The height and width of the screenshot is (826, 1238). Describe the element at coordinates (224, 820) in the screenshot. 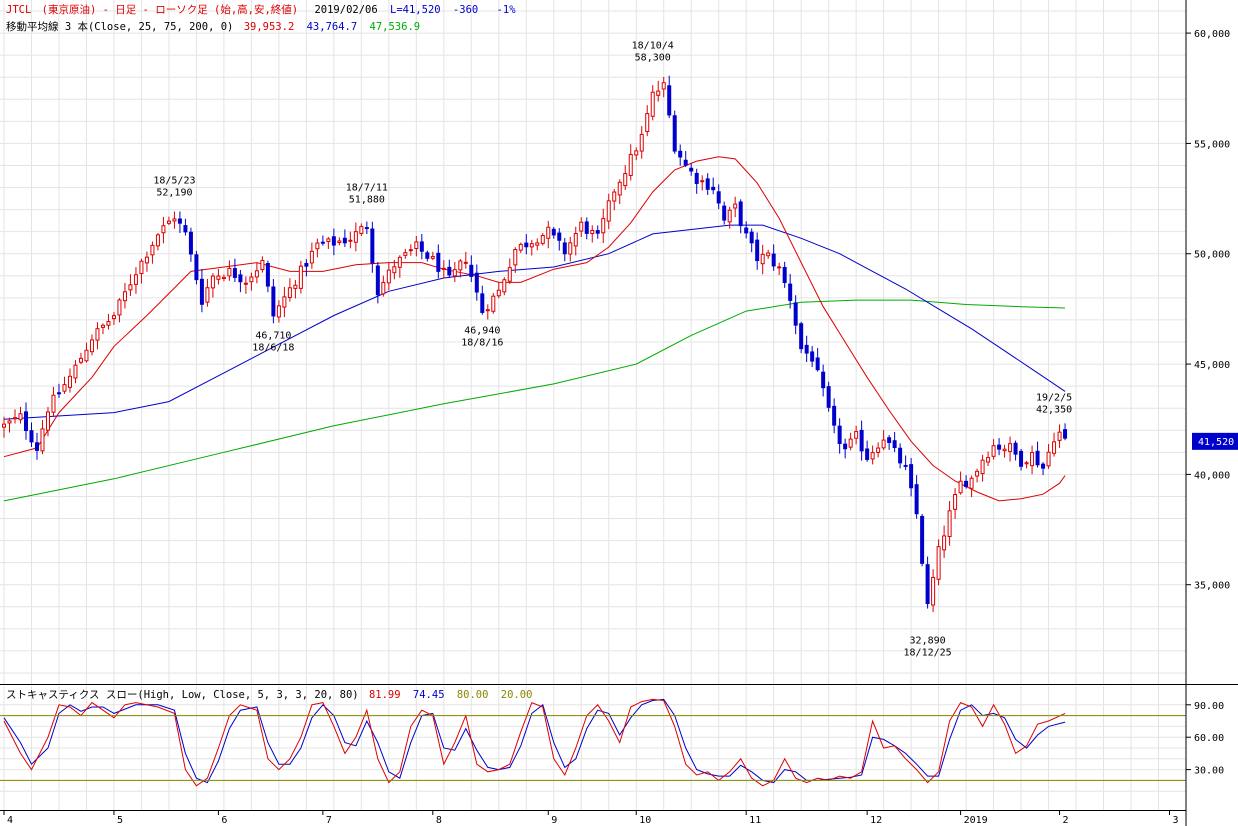

I see `time-tick-label: 6` at that location.